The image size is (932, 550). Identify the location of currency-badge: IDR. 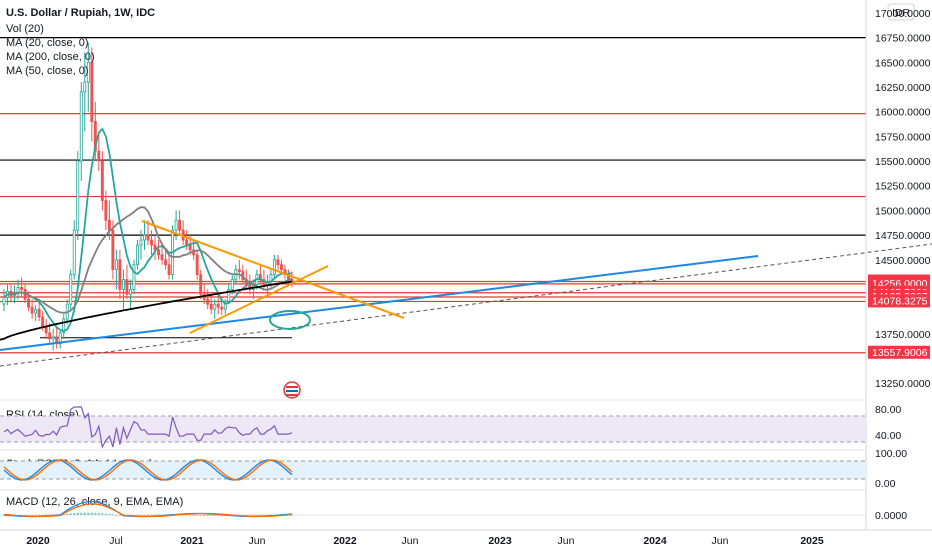
(901, 12).